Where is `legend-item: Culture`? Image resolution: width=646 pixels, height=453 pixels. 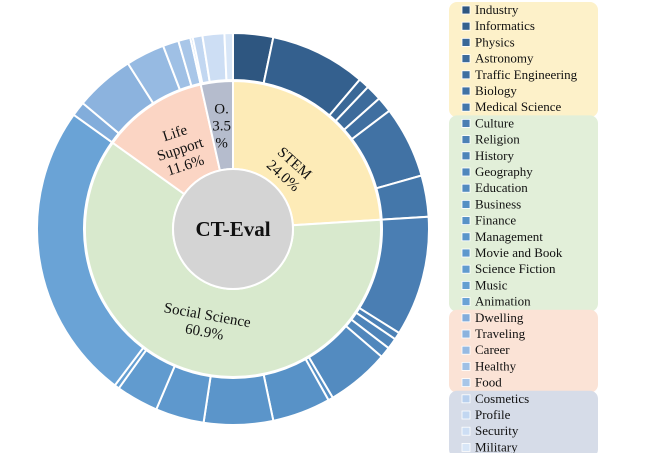 legend-item: Culture is located at coordinates (487, 122).